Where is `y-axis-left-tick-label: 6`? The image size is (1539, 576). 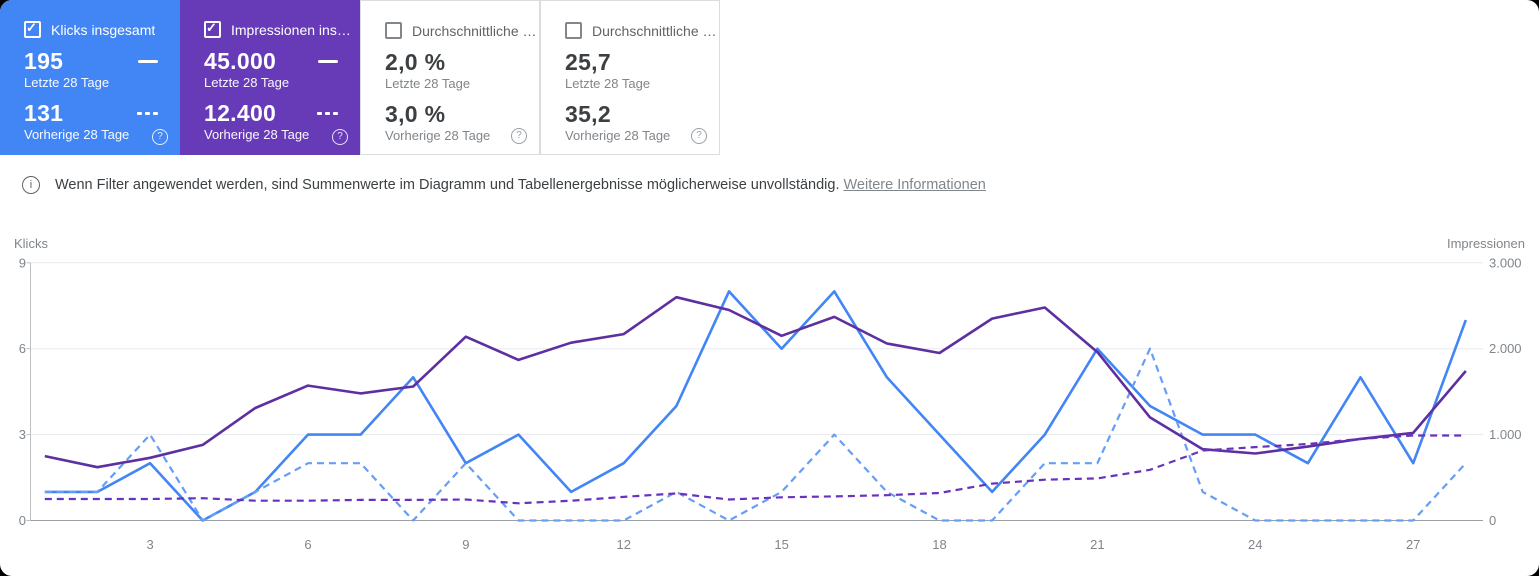 y-axis-left-tick-label: 6 is located at coordinates (22, 348).